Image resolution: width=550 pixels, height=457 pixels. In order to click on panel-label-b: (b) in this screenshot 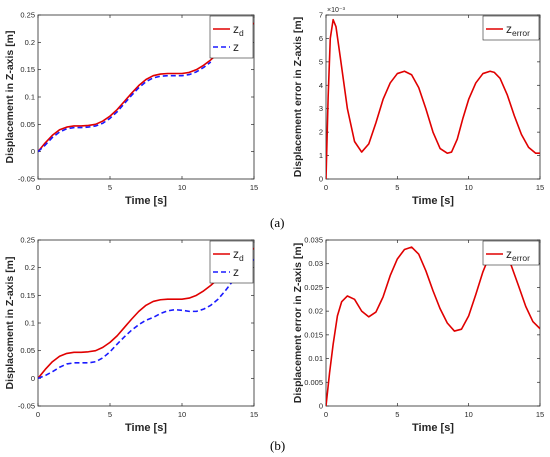, I will do `click(277, 446)`.